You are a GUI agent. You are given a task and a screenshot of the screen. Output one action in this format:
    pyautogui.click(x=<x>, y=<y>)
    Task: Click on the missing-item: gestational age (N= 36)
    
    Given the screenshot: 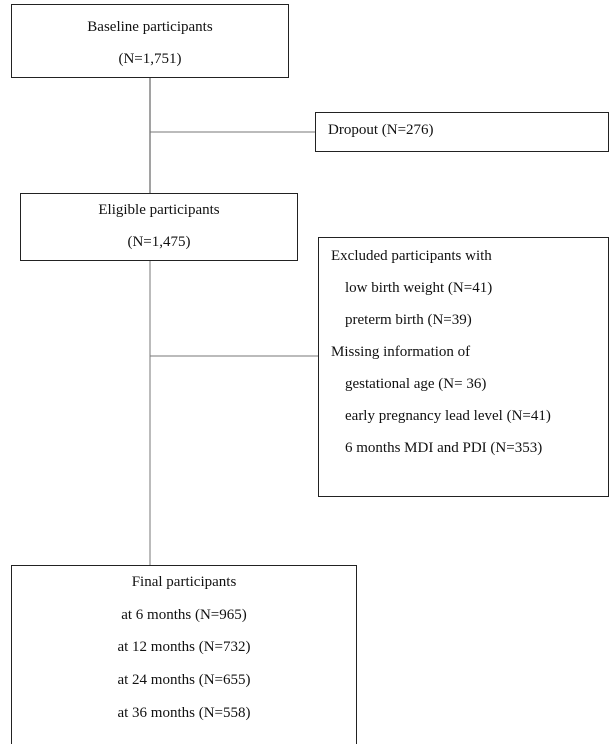 What is the action you would take?
    pyautogui.click(x=416, y=384)
    